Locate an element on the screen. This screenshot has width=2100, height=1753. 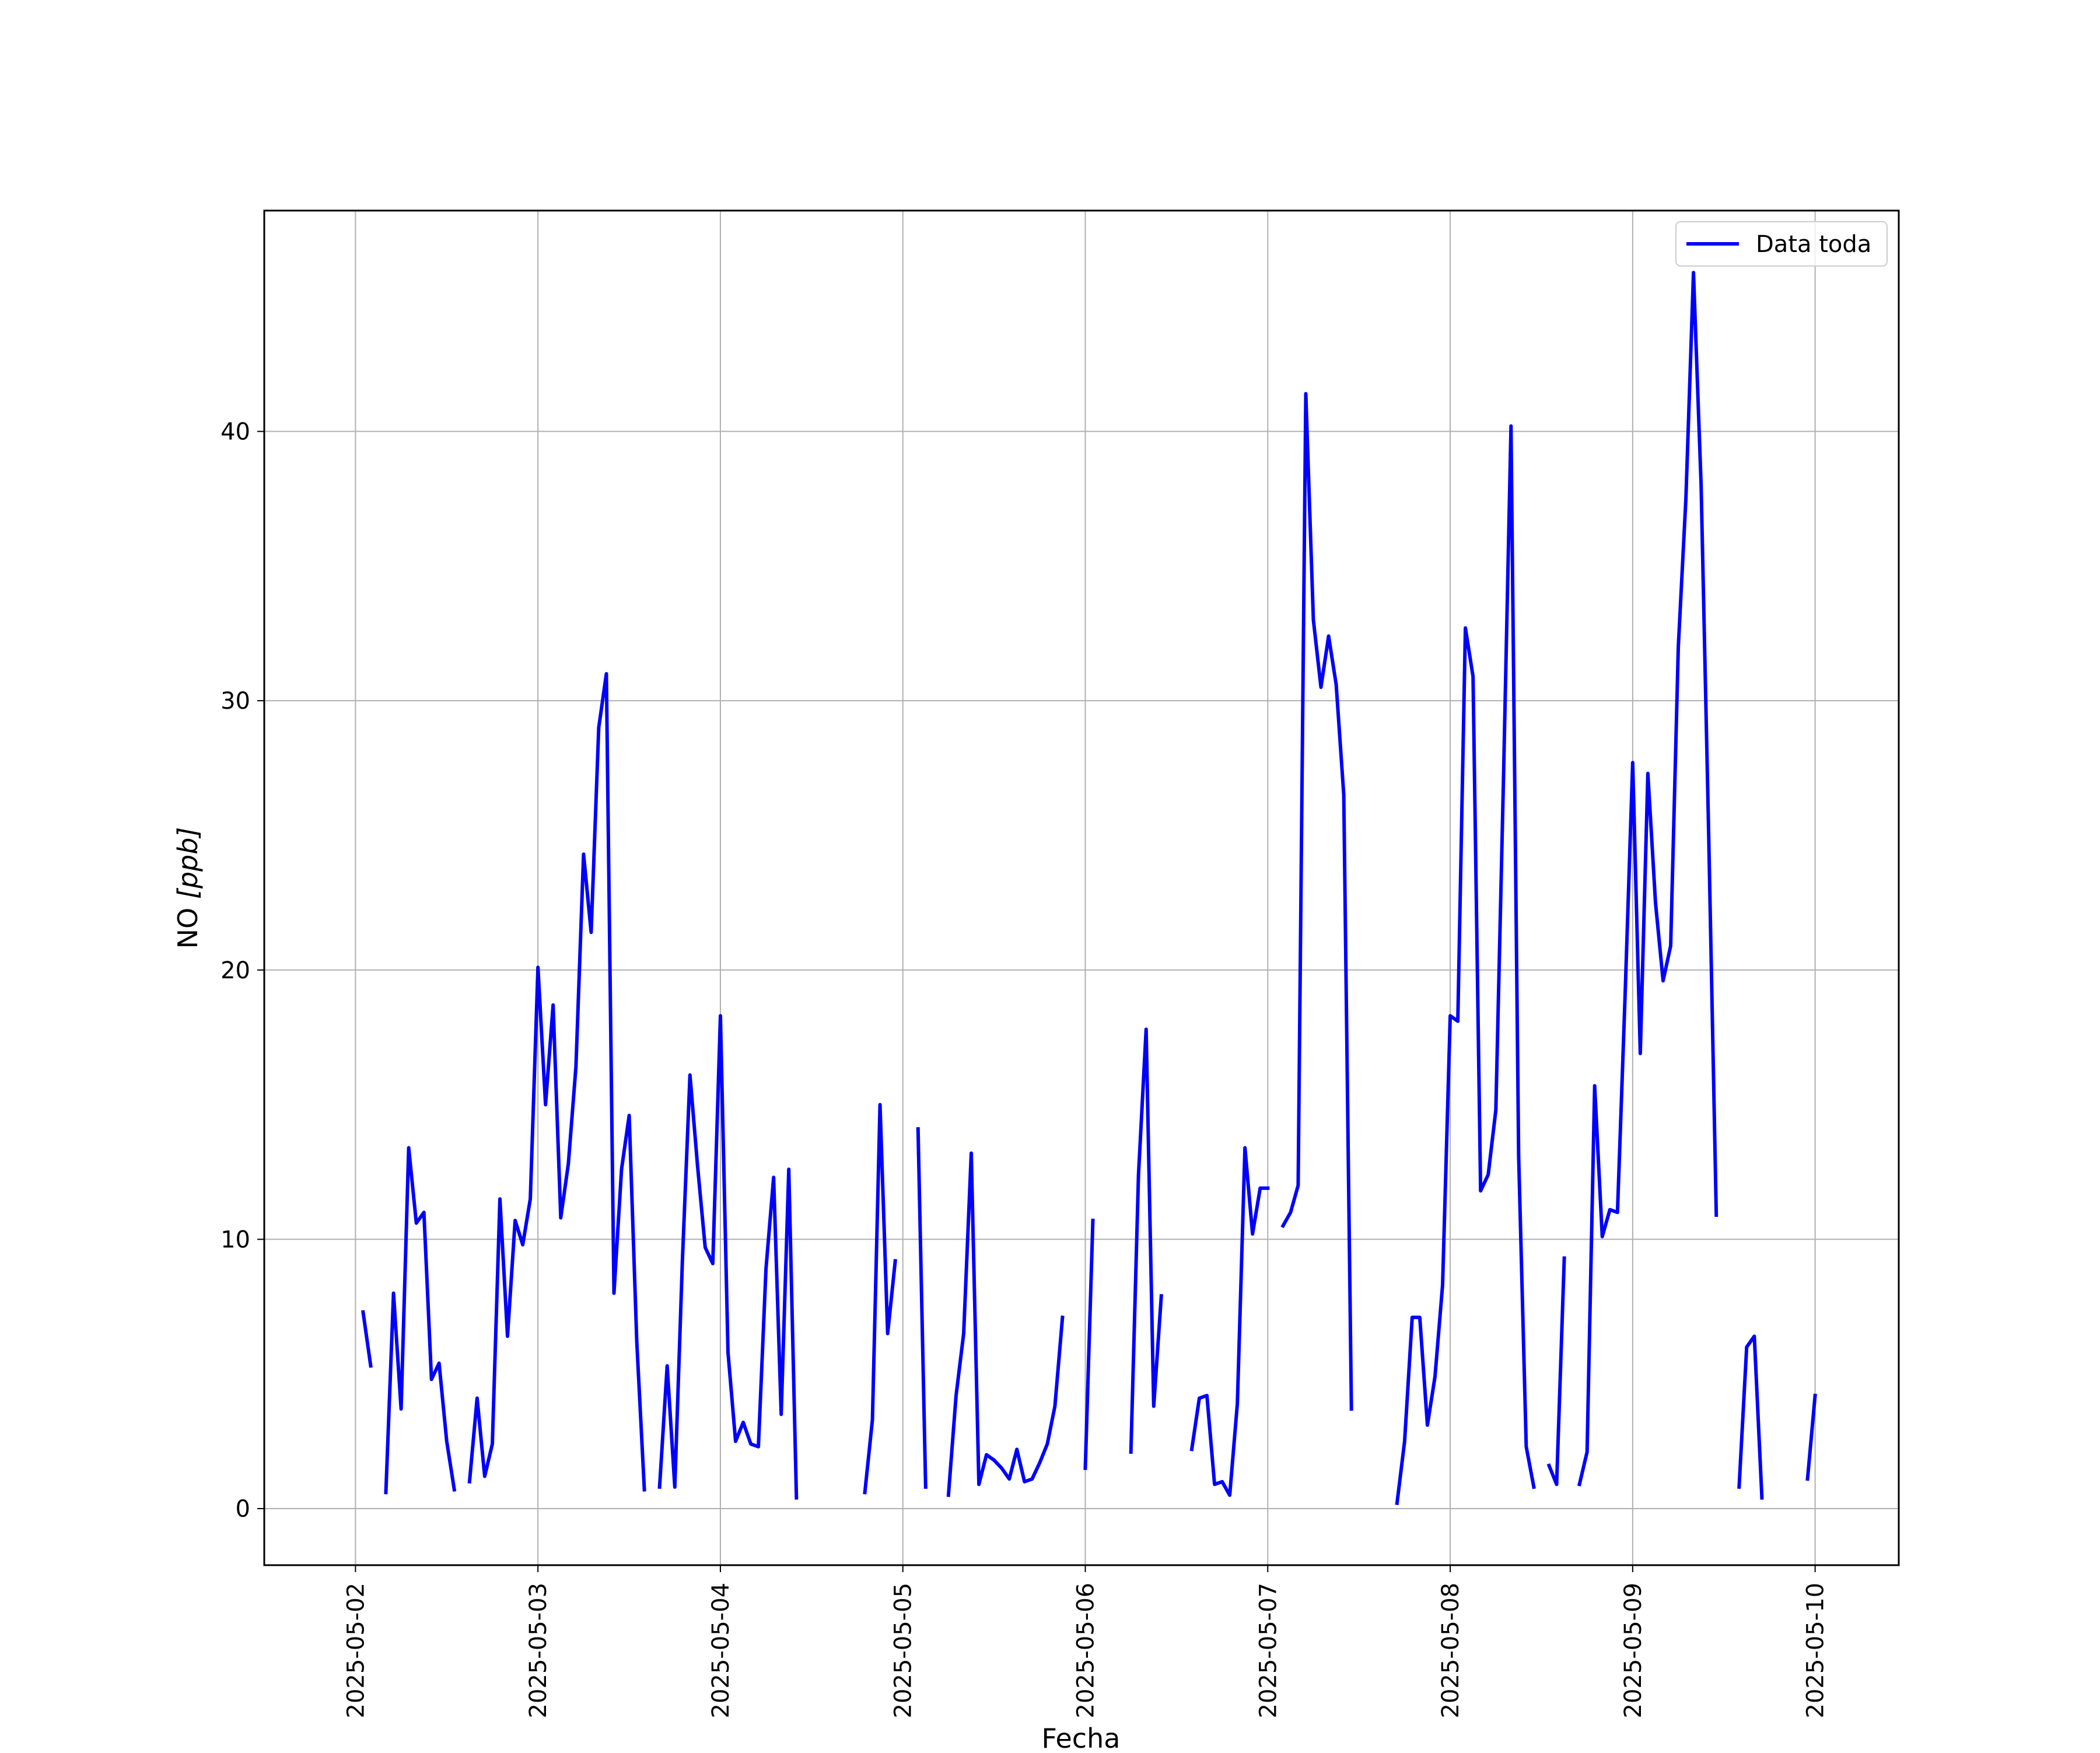
y-tick-label: 30 is located at coordinates (235, 701).